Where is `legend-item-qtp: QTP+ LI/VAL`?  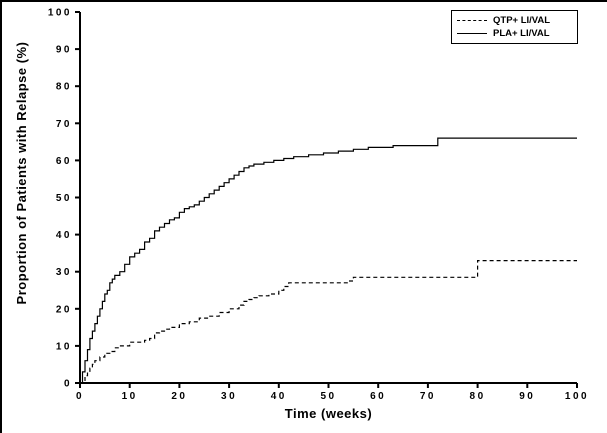
legend-item-qtp: QTP+ LI/VAL is located at coordinates (514, 20).